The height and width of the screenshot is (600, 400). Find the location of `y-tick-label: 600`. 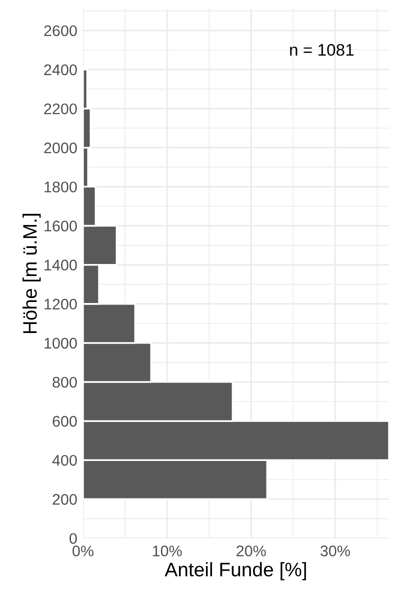

y-tick-label: 600 is located at coordinates (64, 421).